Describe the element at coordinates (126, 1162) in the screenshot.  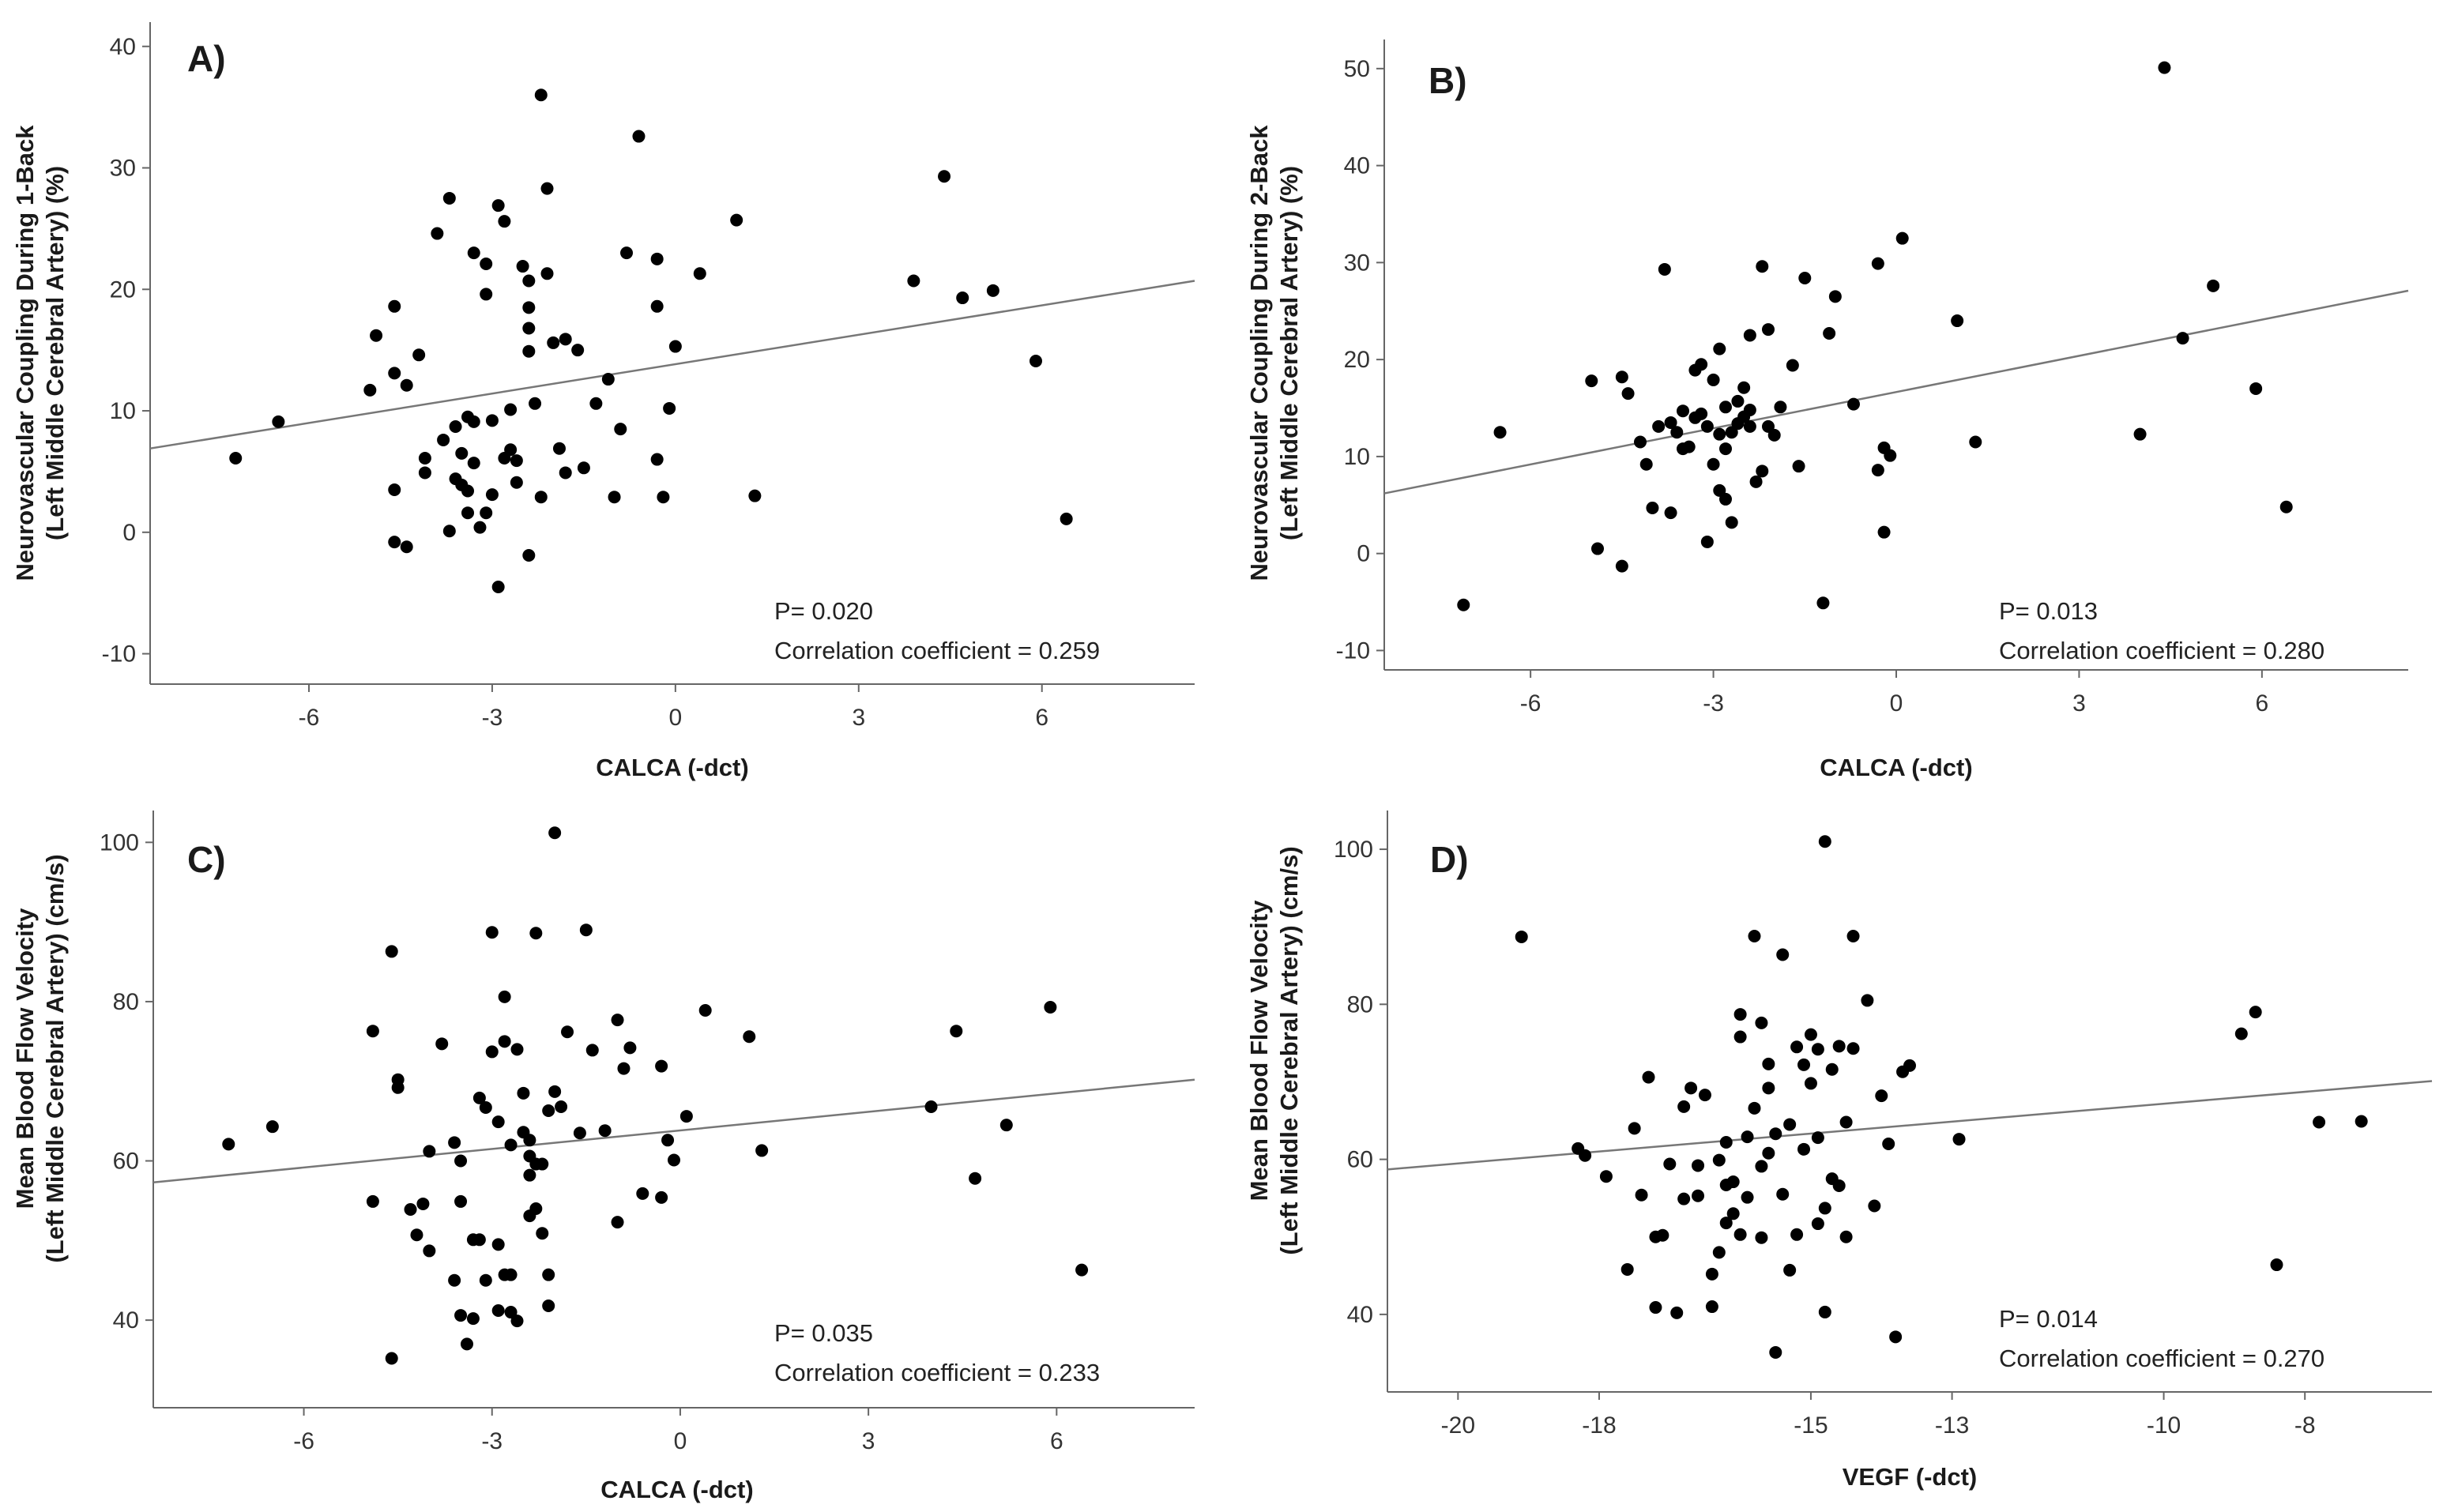
I see `y-tick-label: 60` at that location.